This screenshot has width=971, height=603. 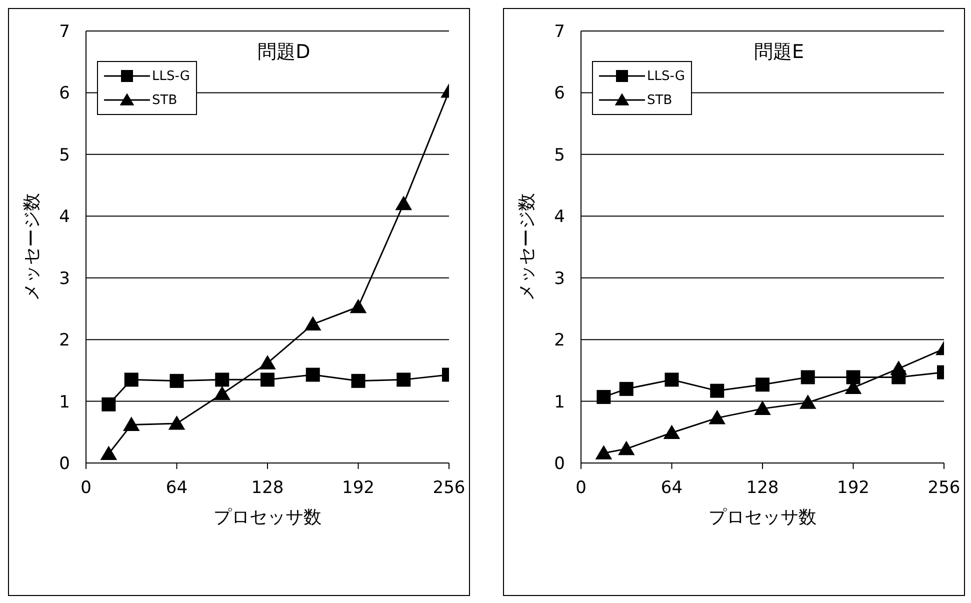 I want to click on text: 問題D, so click(x=284, y=52).